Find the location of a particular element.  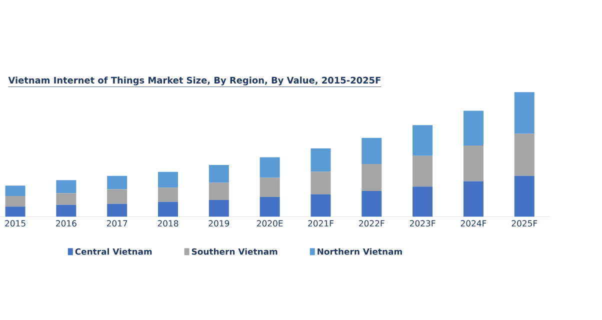

x-tick-label: 2016 is located at coordinates (66, 223).